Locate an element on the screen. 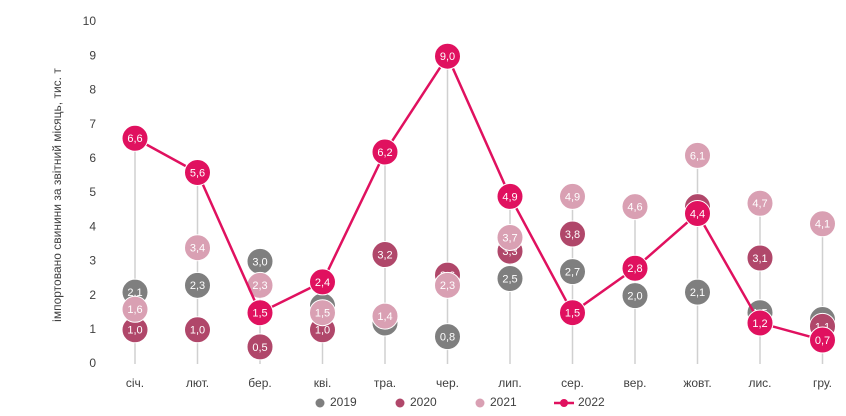  data-label: 9,0 is located at coordinates (447, 57).